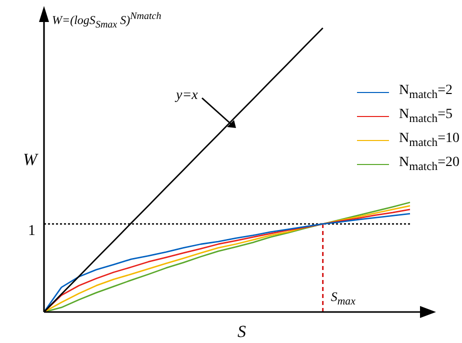 The image size is (462, 343). What do you see at coordinates (242, 332) in the screenshot?
I see `x-axis-title: S` at bounding box center [242, 332].